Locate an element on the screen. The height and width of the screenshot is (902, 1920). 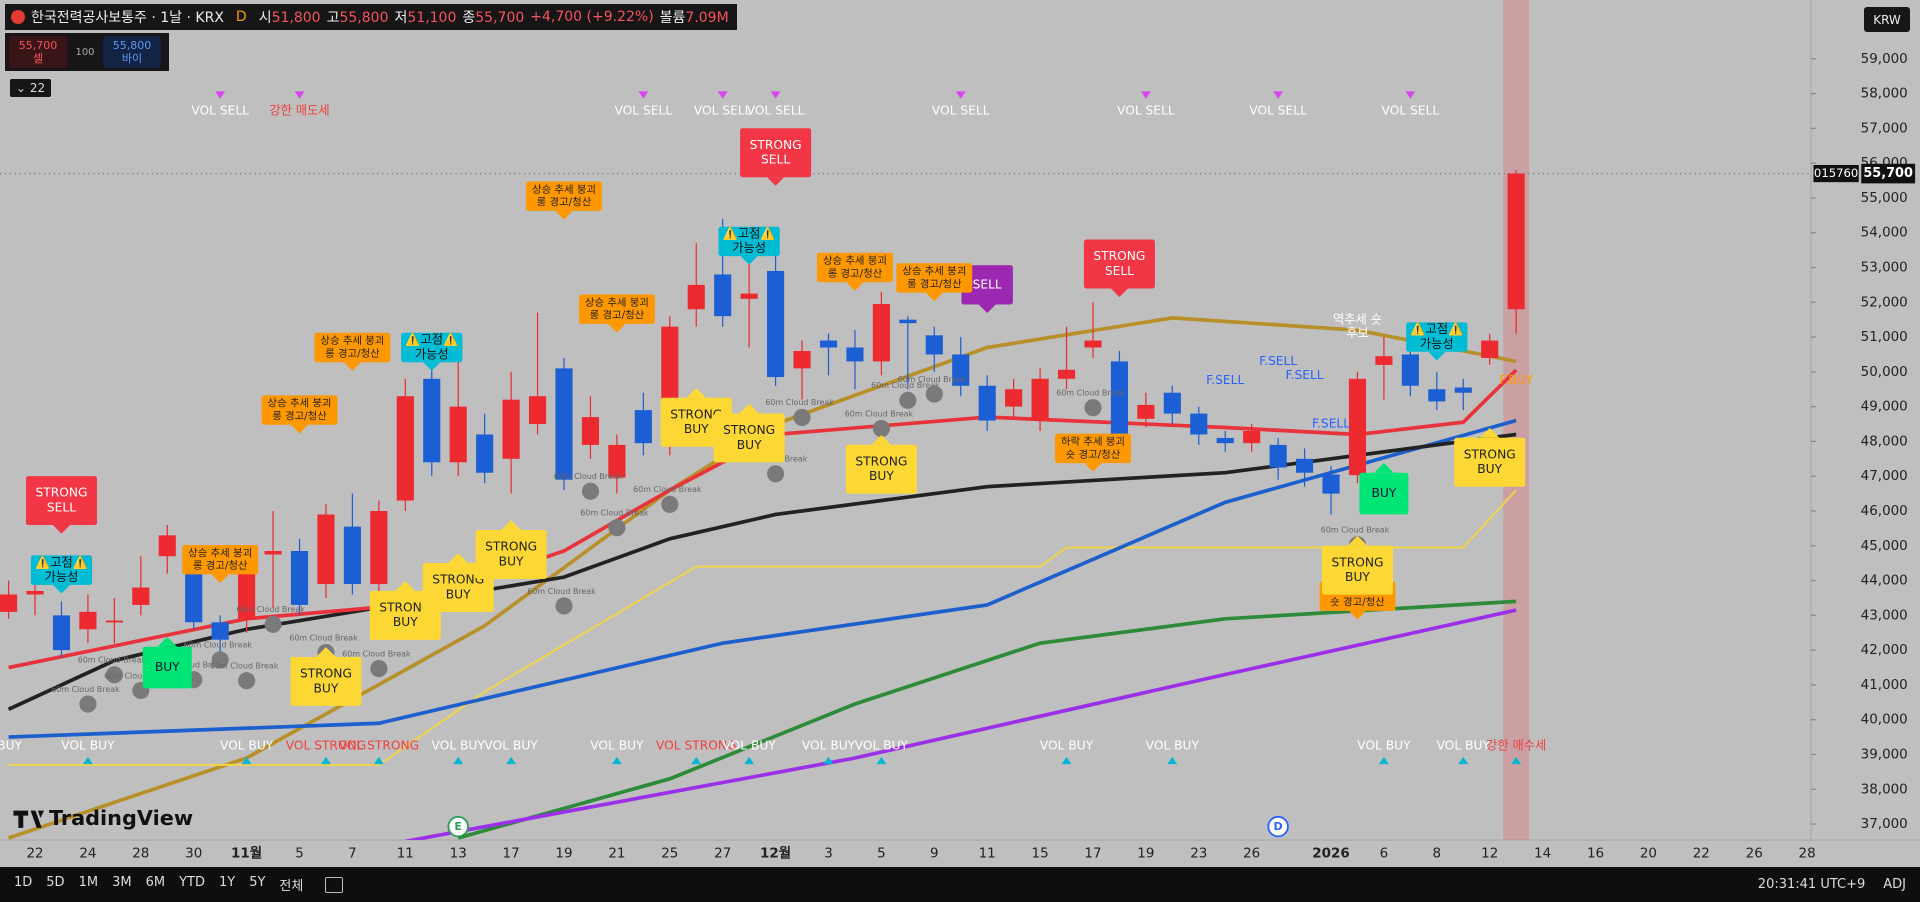
ohlc-item: 시51,800 is located at coordinates (290, 17).